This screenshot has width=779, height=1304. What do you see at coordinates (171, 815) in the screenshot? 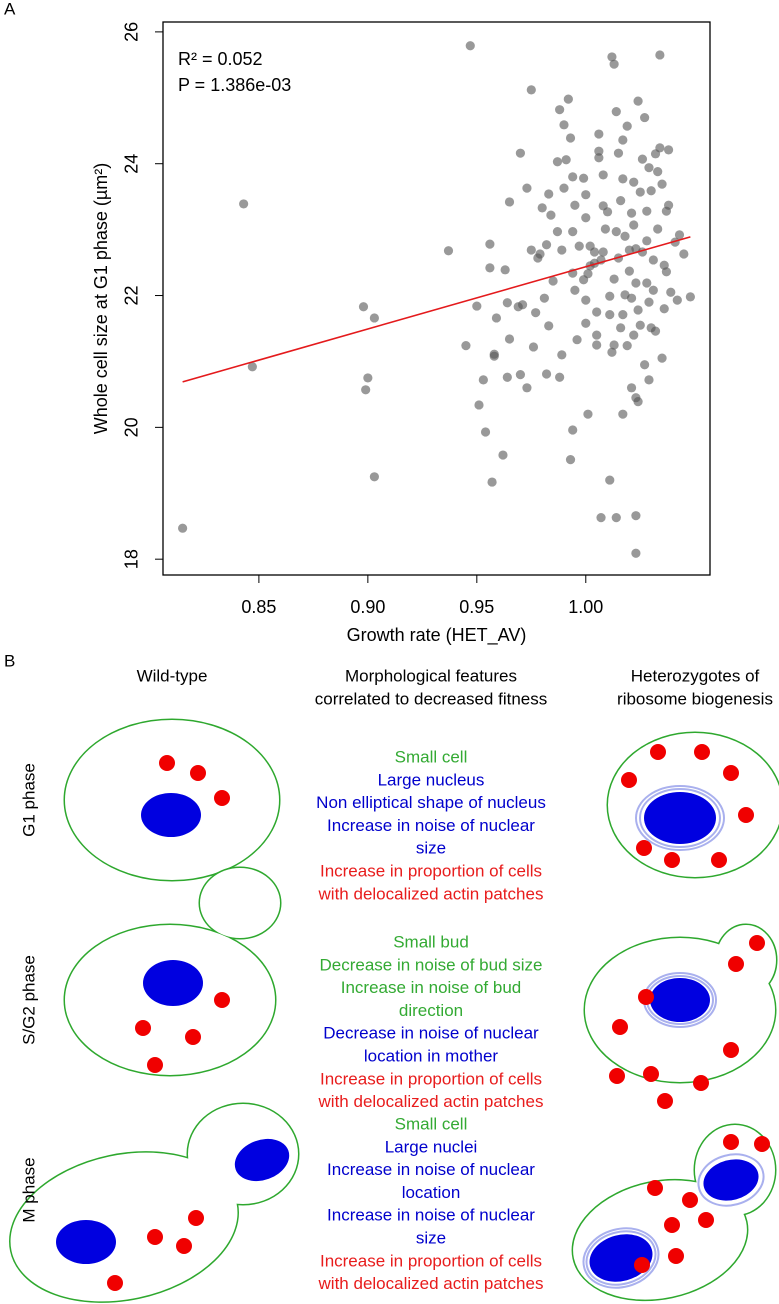
I see `nucleus` at bounding box center [171, 815].